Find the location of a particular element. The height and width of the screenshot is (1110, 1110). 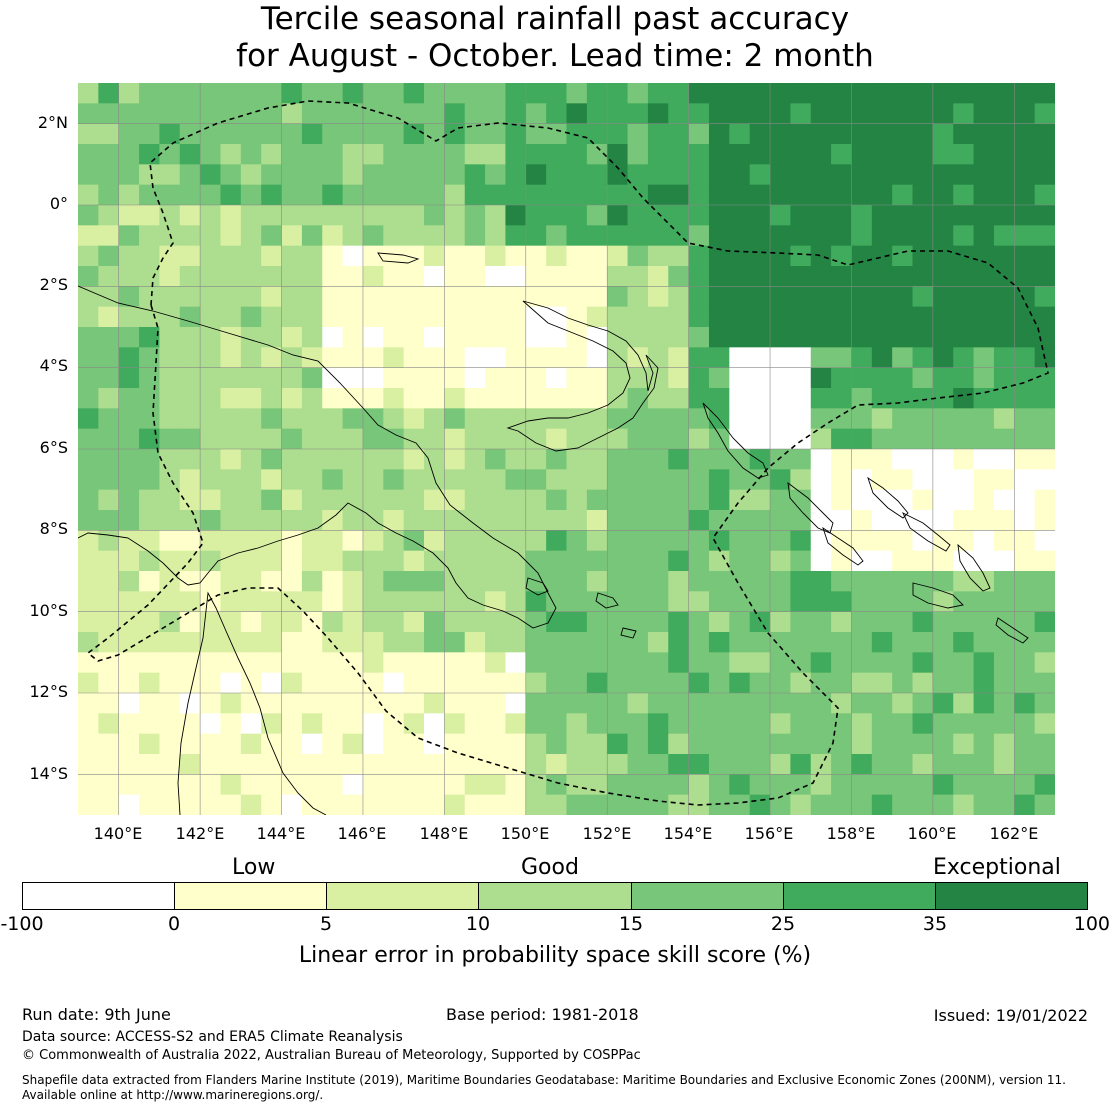

colorbar-tick: 100 is located at coordinates (1091, 924).